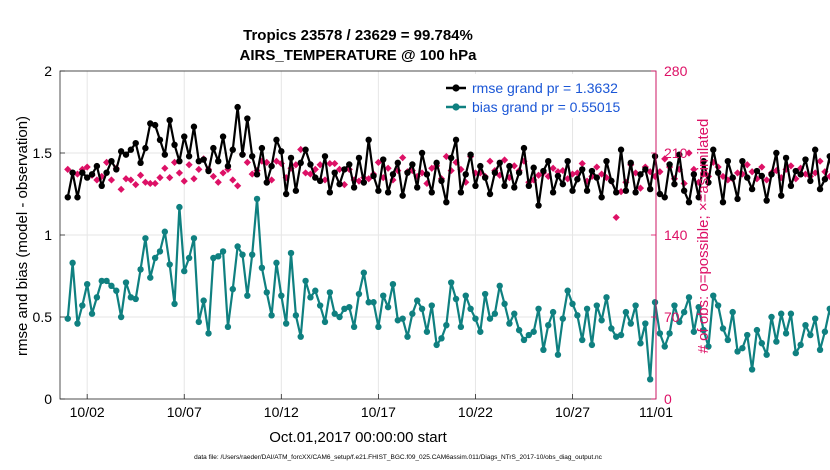  What do you see at coordinates (545, 88) in the screenshot?
I see `legend-rmse-label: rmse grand pr = 1.3632` at bounding box center [545, 88].